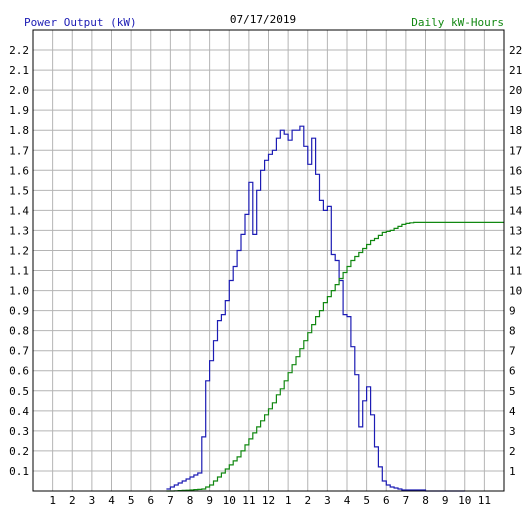 This screenshot has height=510, width=527. What do you see at coordinates (515, 190) in the screenshot?
I see `y2-tick-label: 15` at bounding box center [515, 190].